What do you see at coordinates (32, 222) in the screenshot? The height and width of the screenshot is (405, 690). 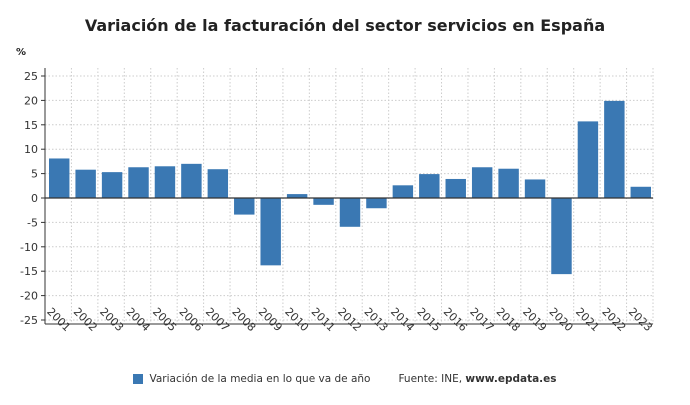 I see `y-tick-label: -5` at bounding box center [32, 222].